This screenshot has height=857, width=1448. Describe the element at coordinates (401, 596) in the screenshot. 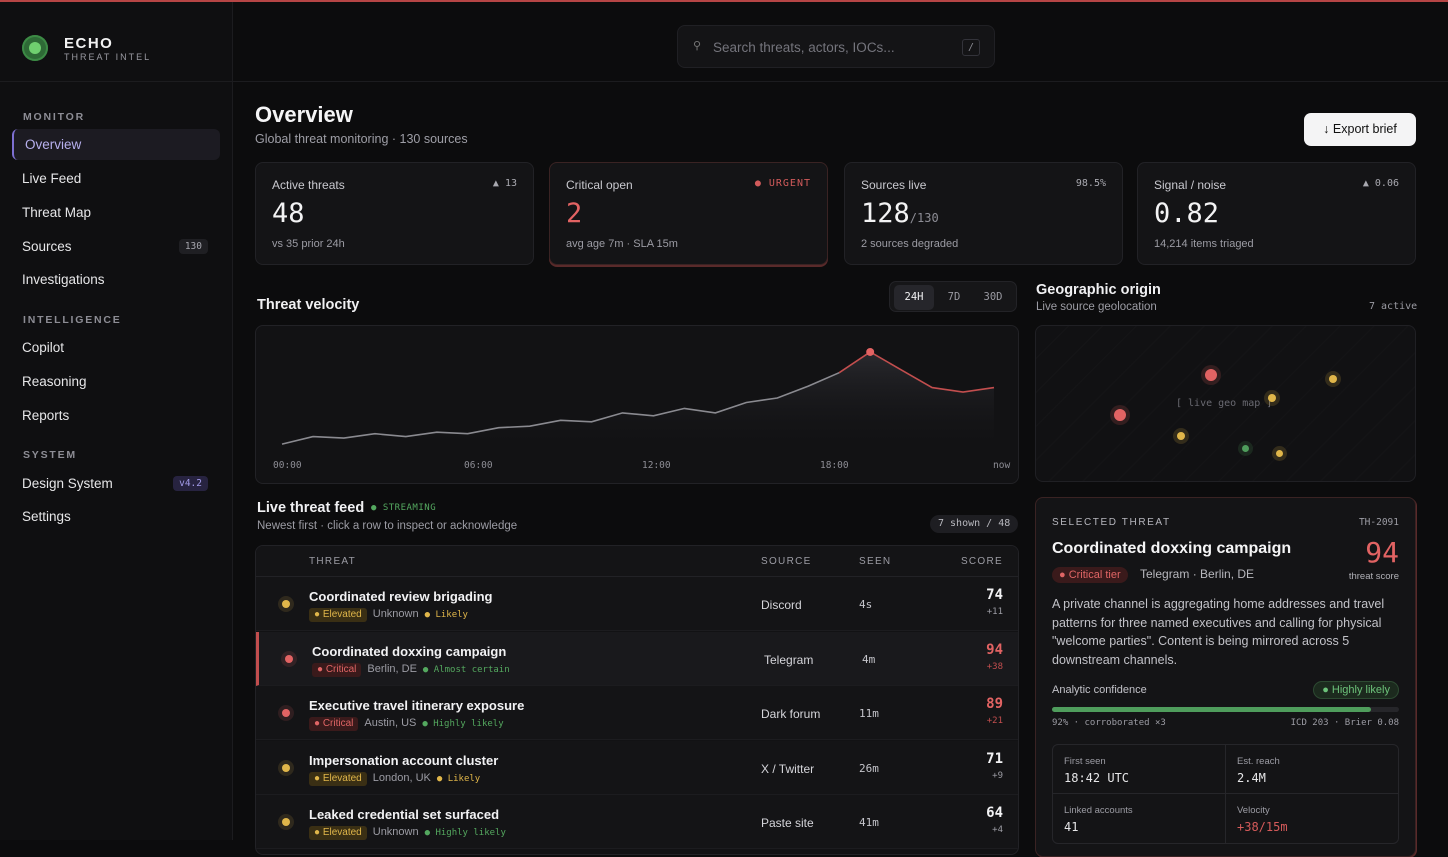

I see `threat-name: Coordinated review brigading` at that location.